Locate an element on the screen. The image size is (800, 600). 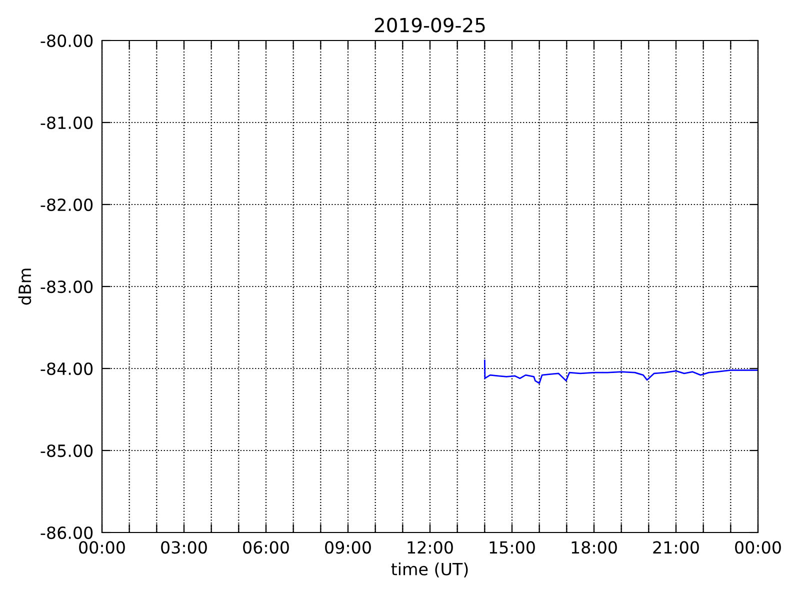
line-series is located at coordinates (621, 372).